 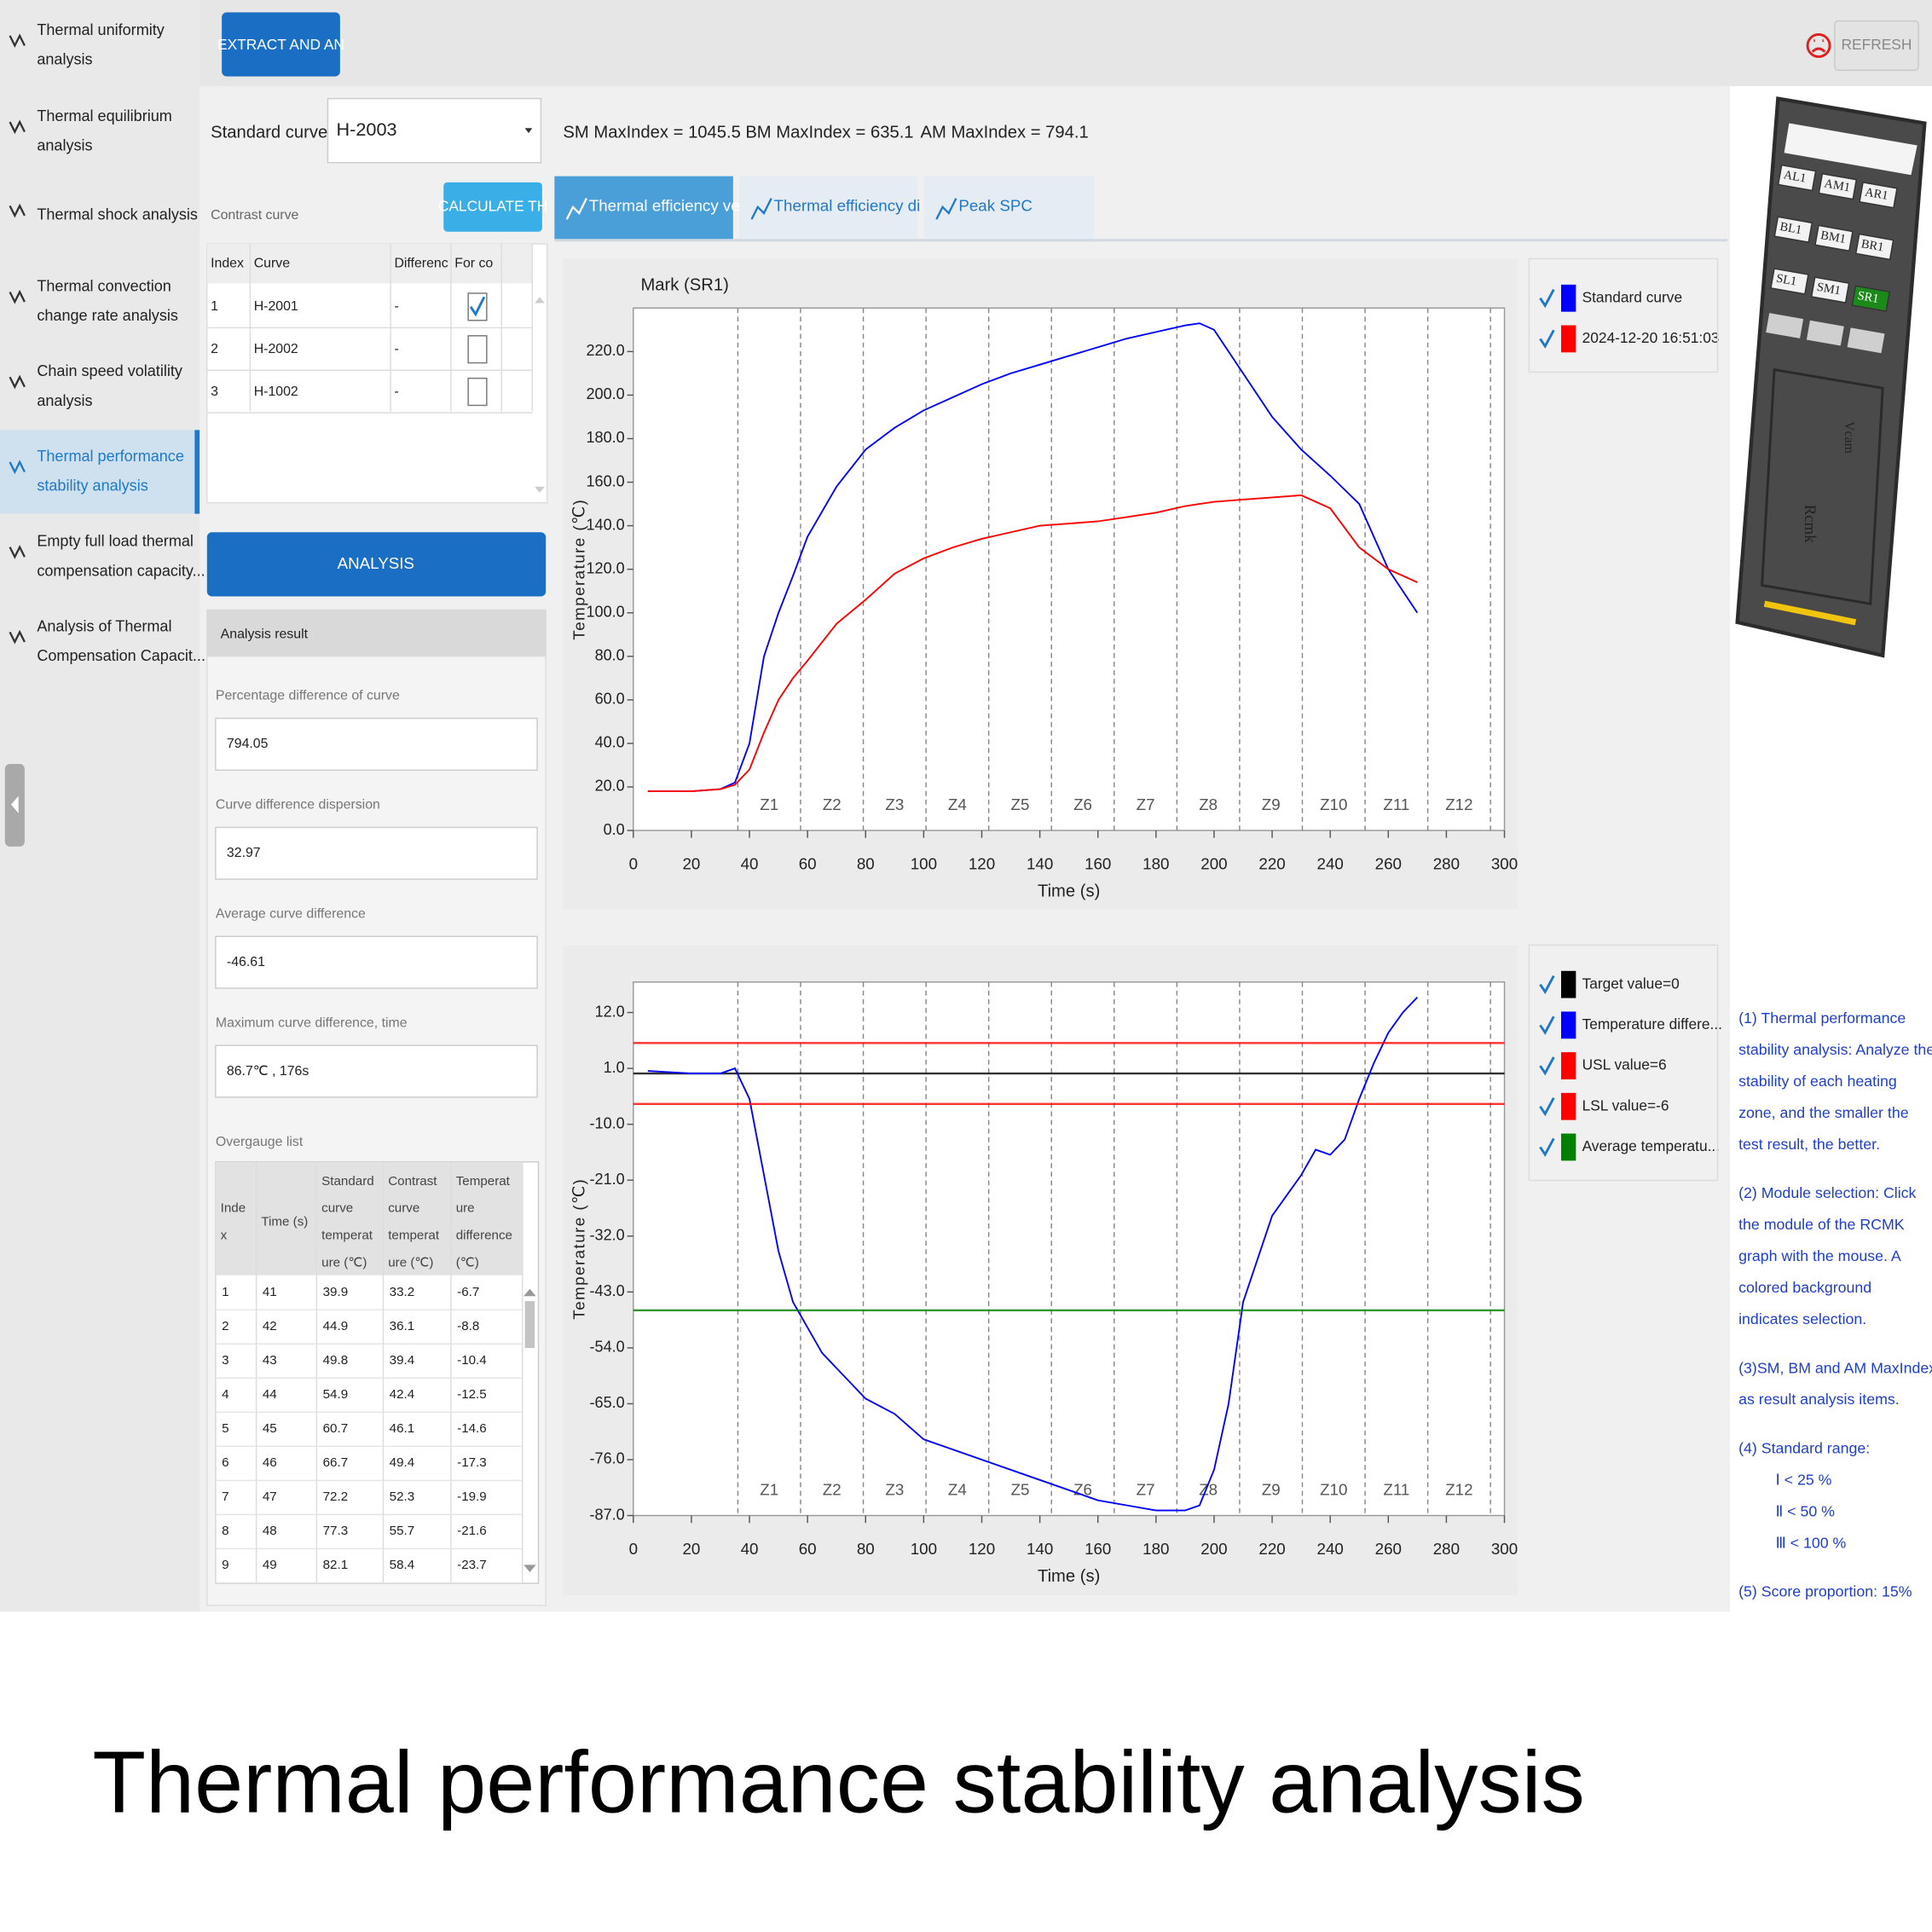 I want to click on contrast-header-cell: For co, so click(x=473, y=263).